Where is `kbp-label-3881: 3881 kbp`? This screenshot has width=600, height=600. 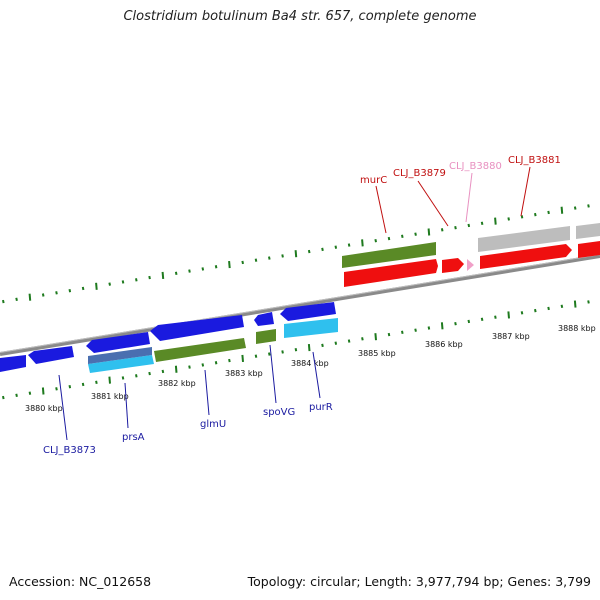
kbp-label-3881: 3881 kbp is located at coordinates (110, 396).